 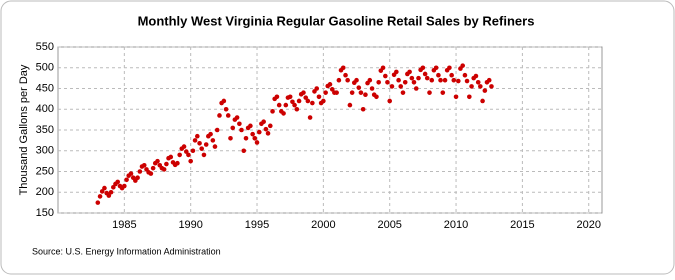 What do you see at coordinates (45, 171) in the screenshot?
I see `y-tick-label: 250` at bounding box center [45, 171].